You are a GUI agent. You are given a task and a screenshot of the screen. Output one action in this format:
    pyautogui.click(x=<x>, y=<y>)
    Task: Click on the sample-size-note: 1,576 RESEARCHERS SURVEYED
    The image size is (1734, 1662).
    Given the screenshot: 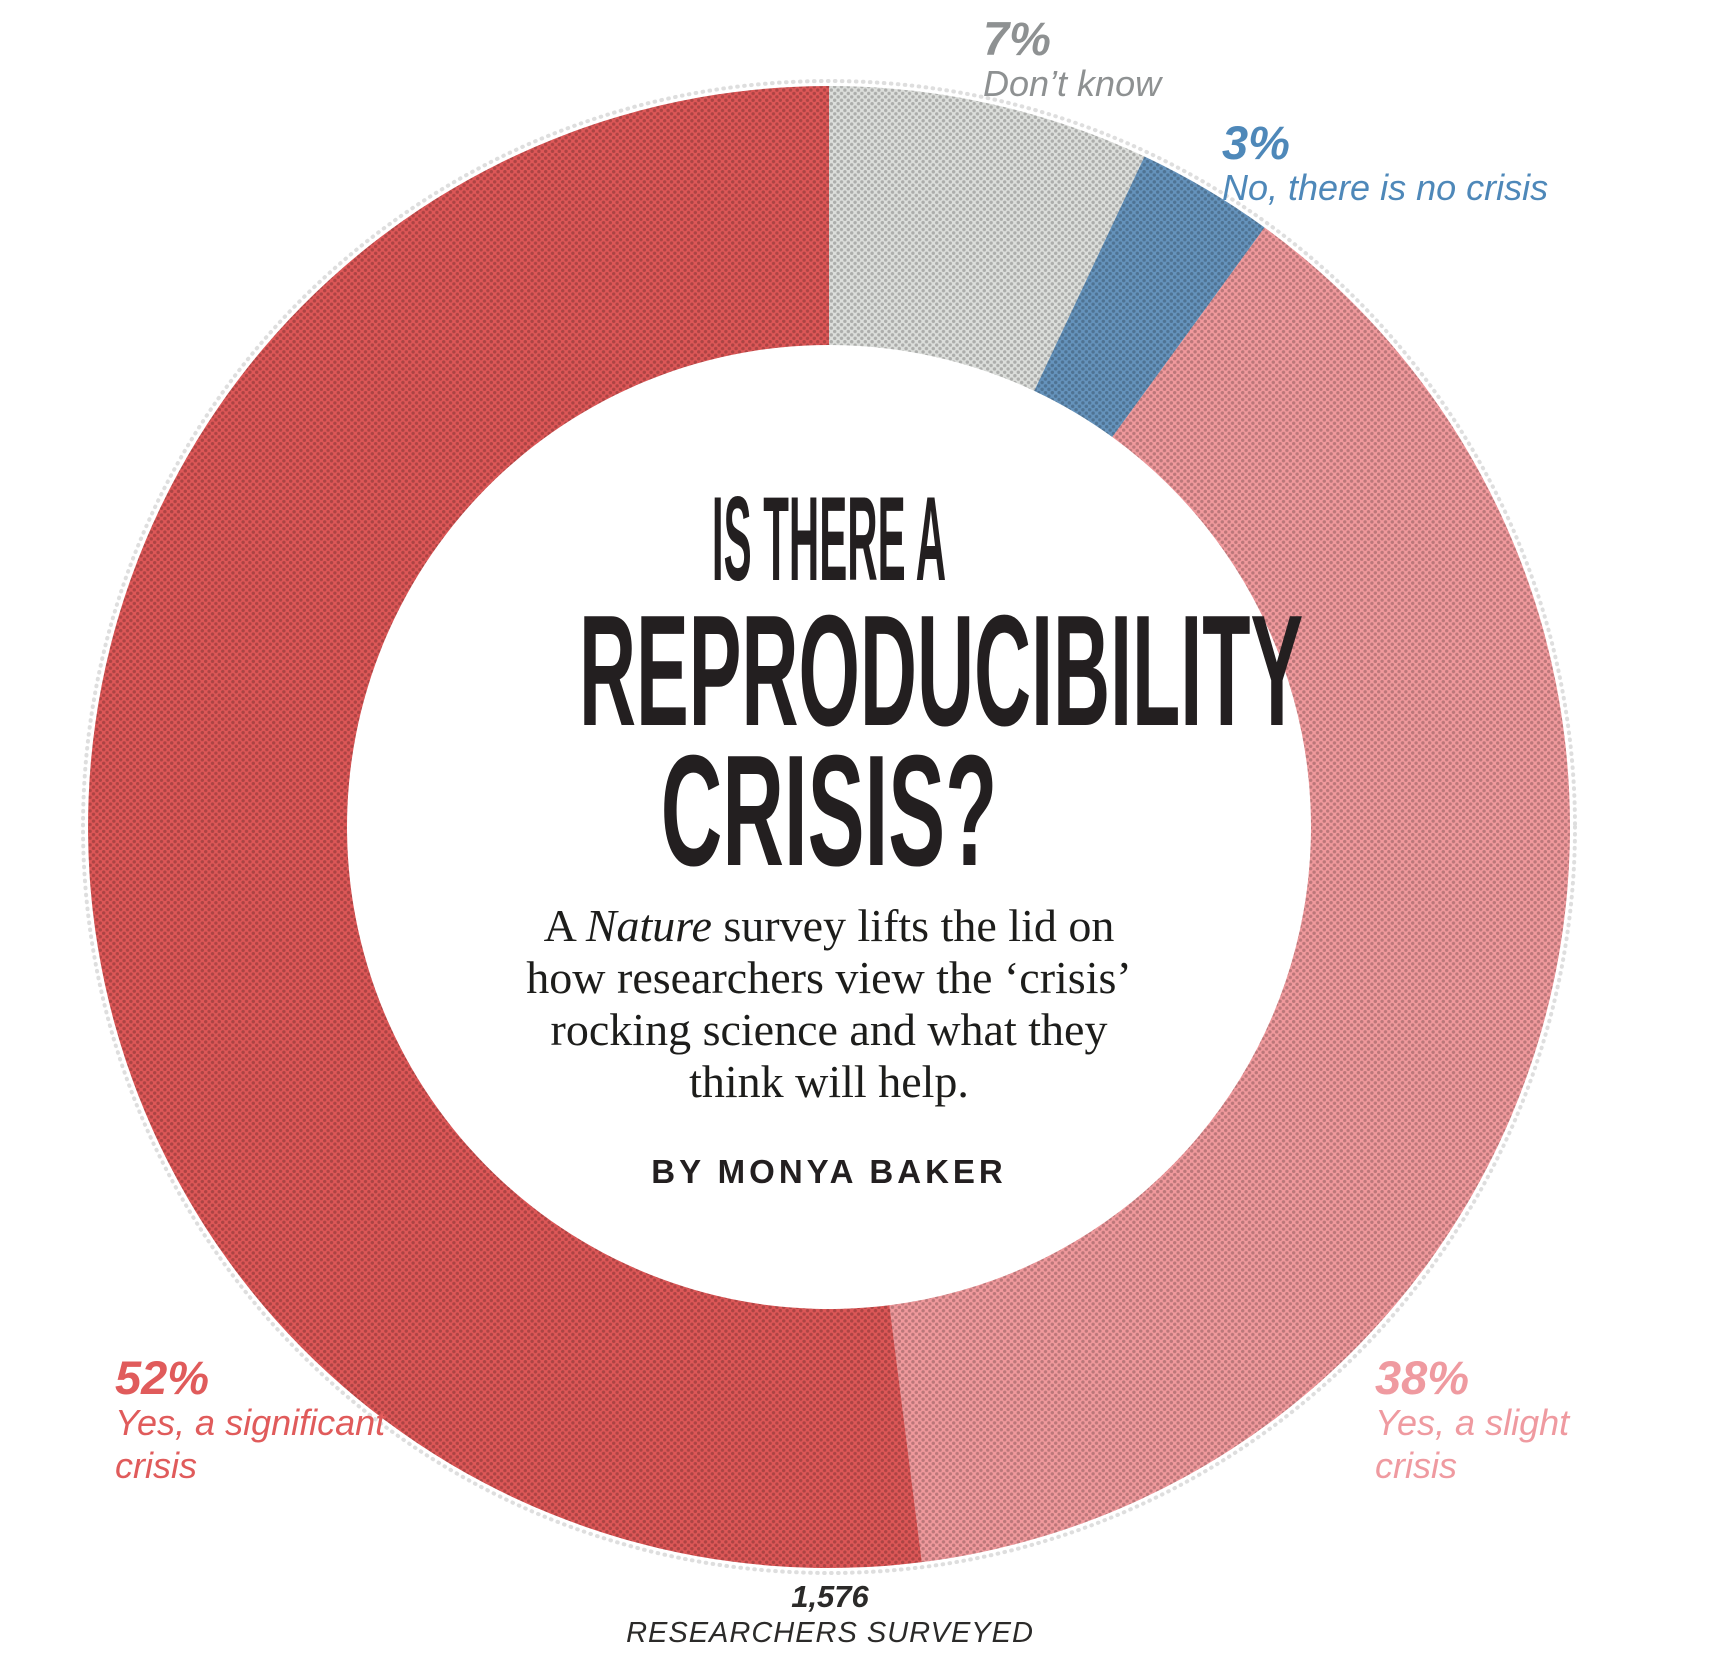 What is the action you would take?
    pyautogui.click(x=830, y=1614)
    